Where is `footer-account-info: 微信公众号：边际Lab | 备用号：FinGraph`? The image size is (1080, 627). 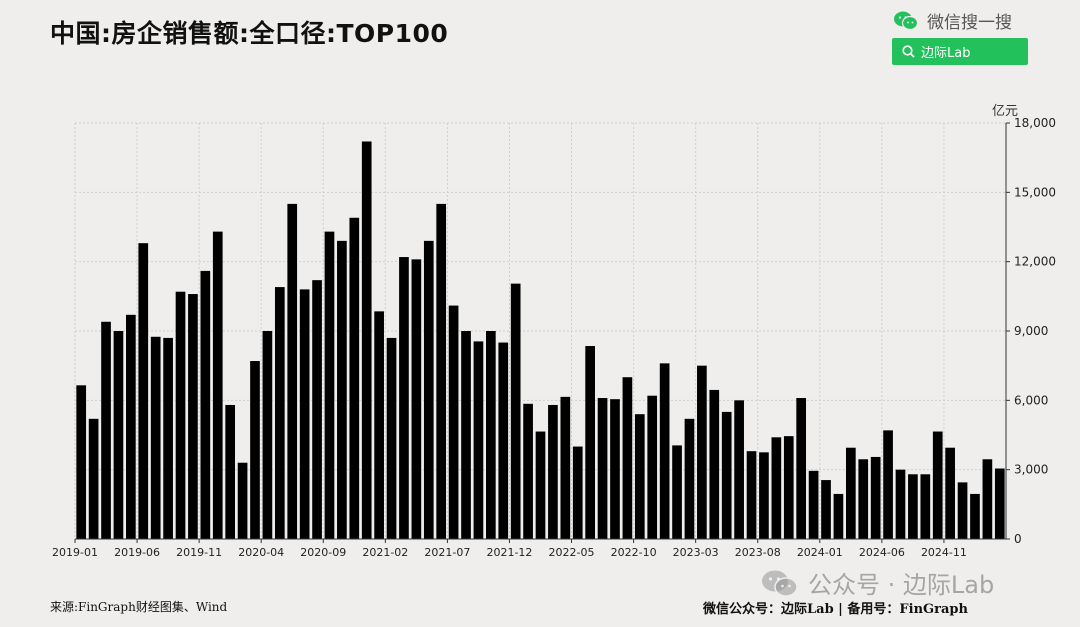 footer-account-info: 微信公众号：边际Lab | 备用号：FinGraph is located at coordinates (835, 609).